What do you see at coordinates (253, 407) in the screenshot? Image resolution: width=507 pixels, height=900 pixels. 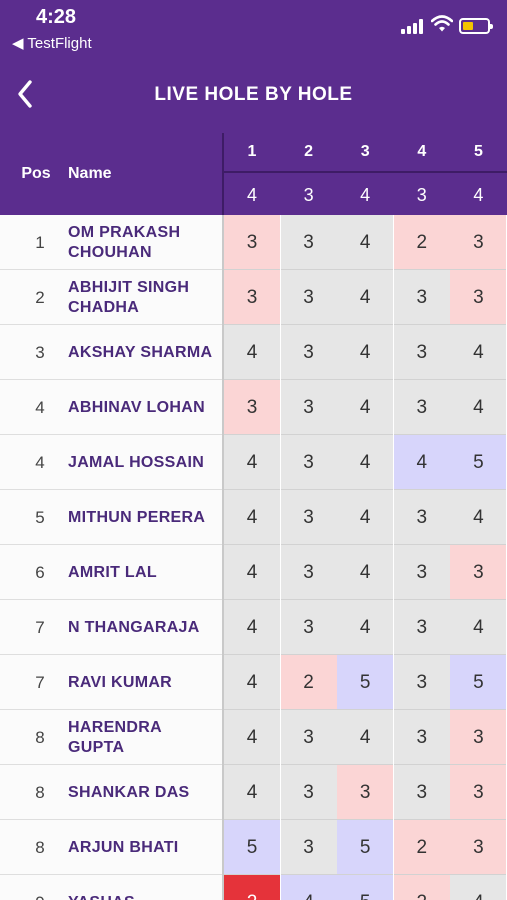 I see `leaderboard-row: 4 ABHINAV LOHAN 3 3 4 3 4` at bounding box center [253, 407].